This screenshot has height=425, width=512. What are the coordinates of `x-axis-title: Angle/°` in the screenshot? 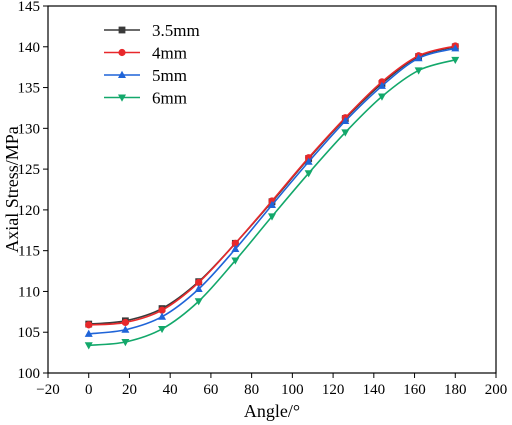 It's located at (272, 411).